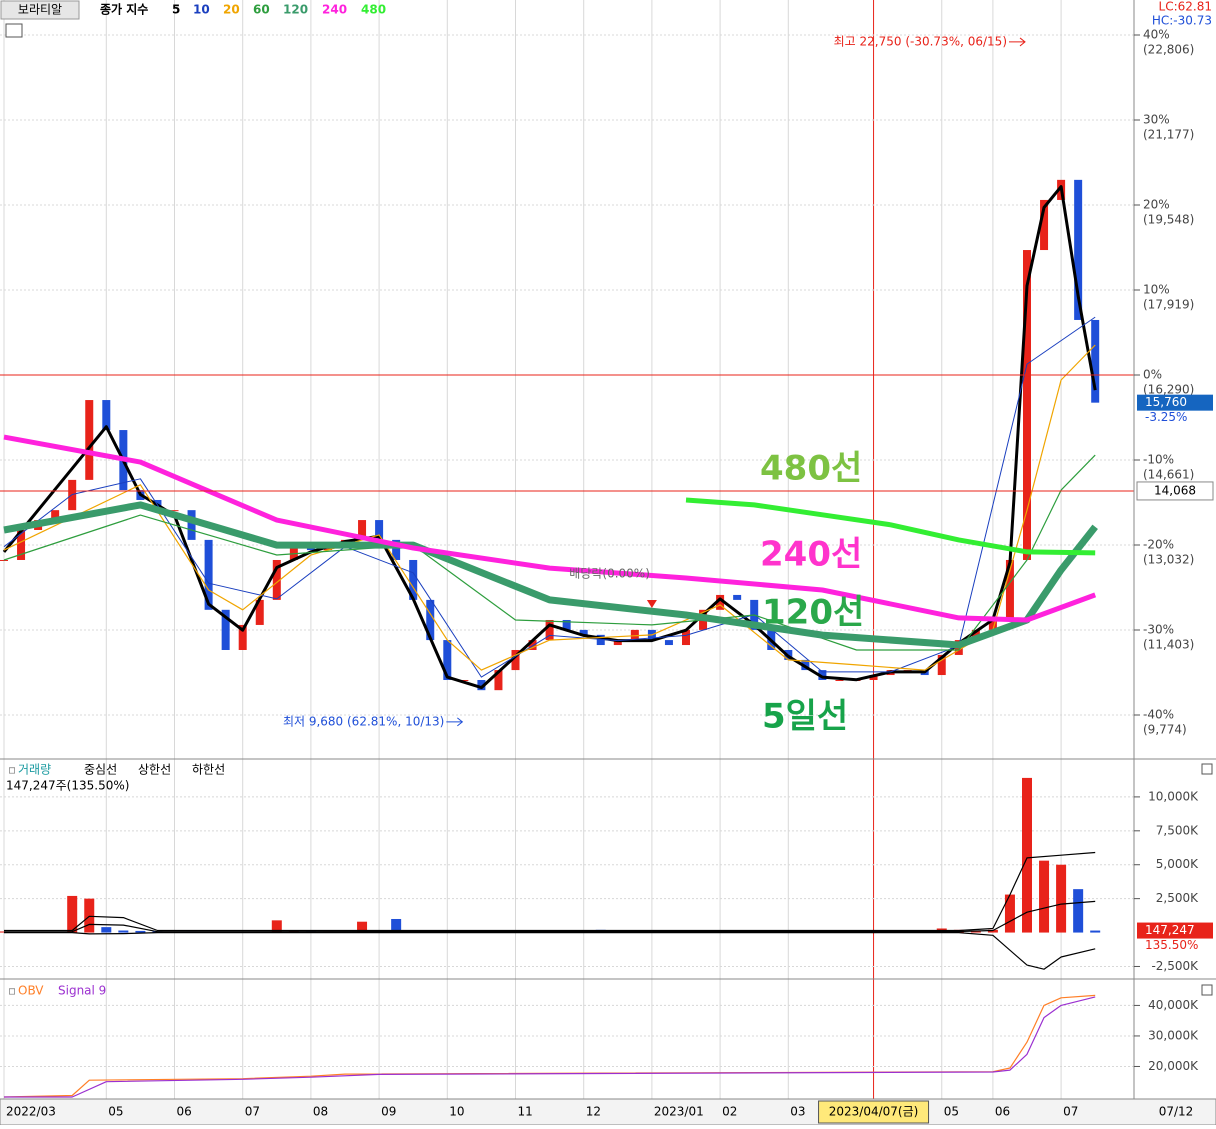 The width and height of the screenshot is (1216, 1129). I want to click on high-arrow, so click(1017, 42).